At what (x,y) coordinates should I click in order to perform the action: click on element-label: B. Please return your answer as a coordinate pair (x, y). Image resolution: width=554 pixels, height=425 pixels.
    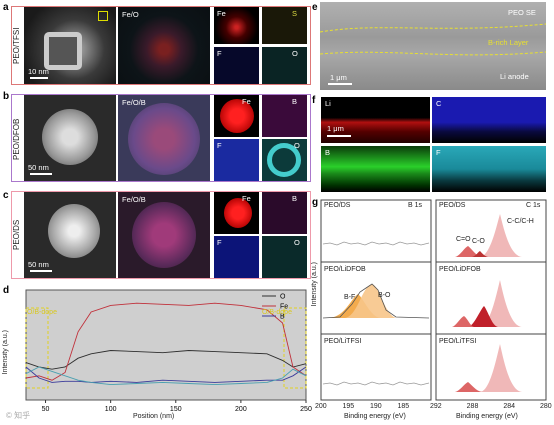
    Looking at the image, I should click on (328, 152).